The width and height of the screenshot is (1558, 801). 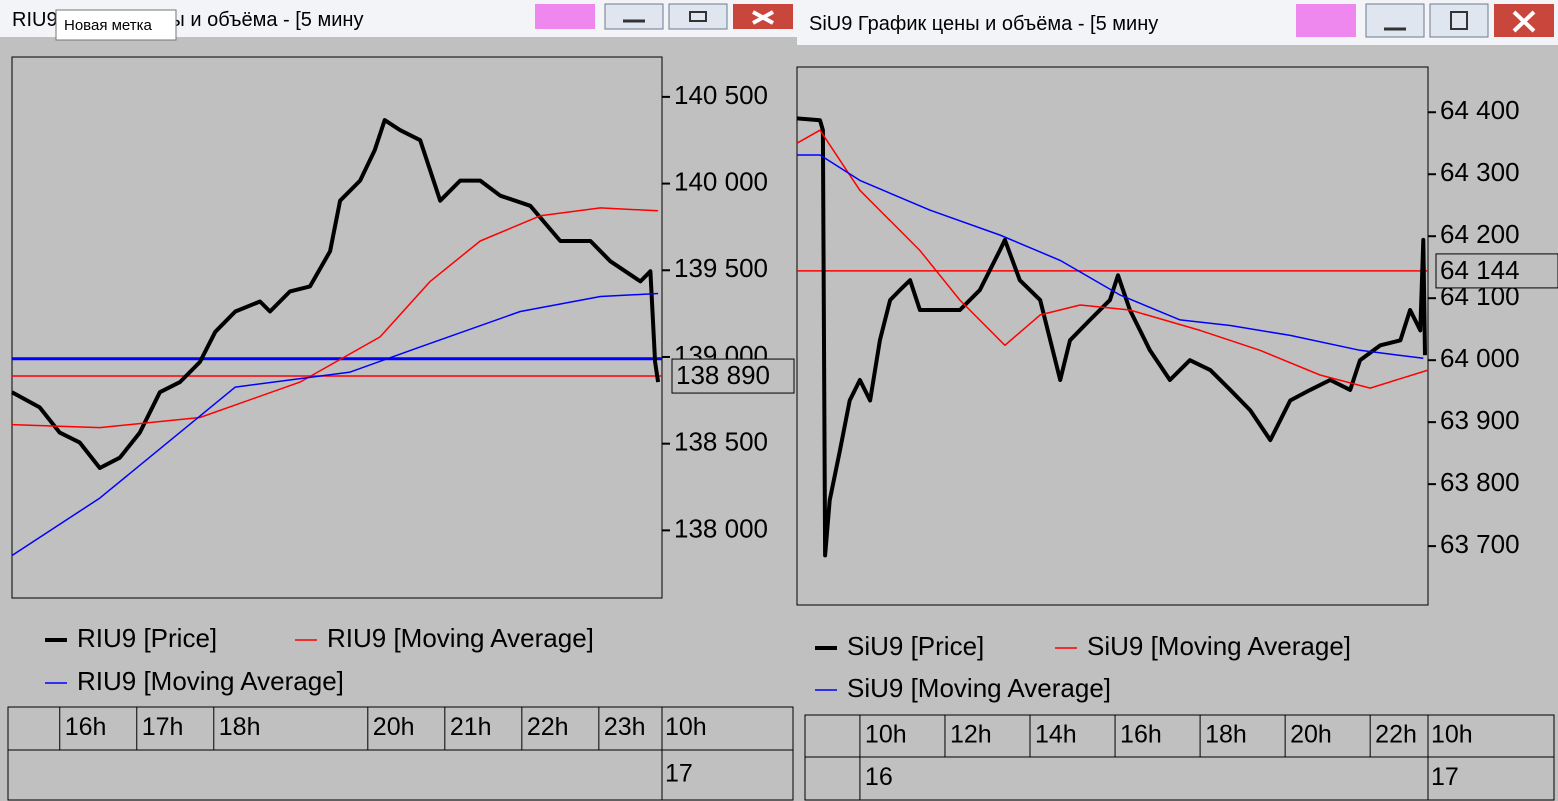 I want to click on current-price-label: 138 890, so click(x=723, y=375).